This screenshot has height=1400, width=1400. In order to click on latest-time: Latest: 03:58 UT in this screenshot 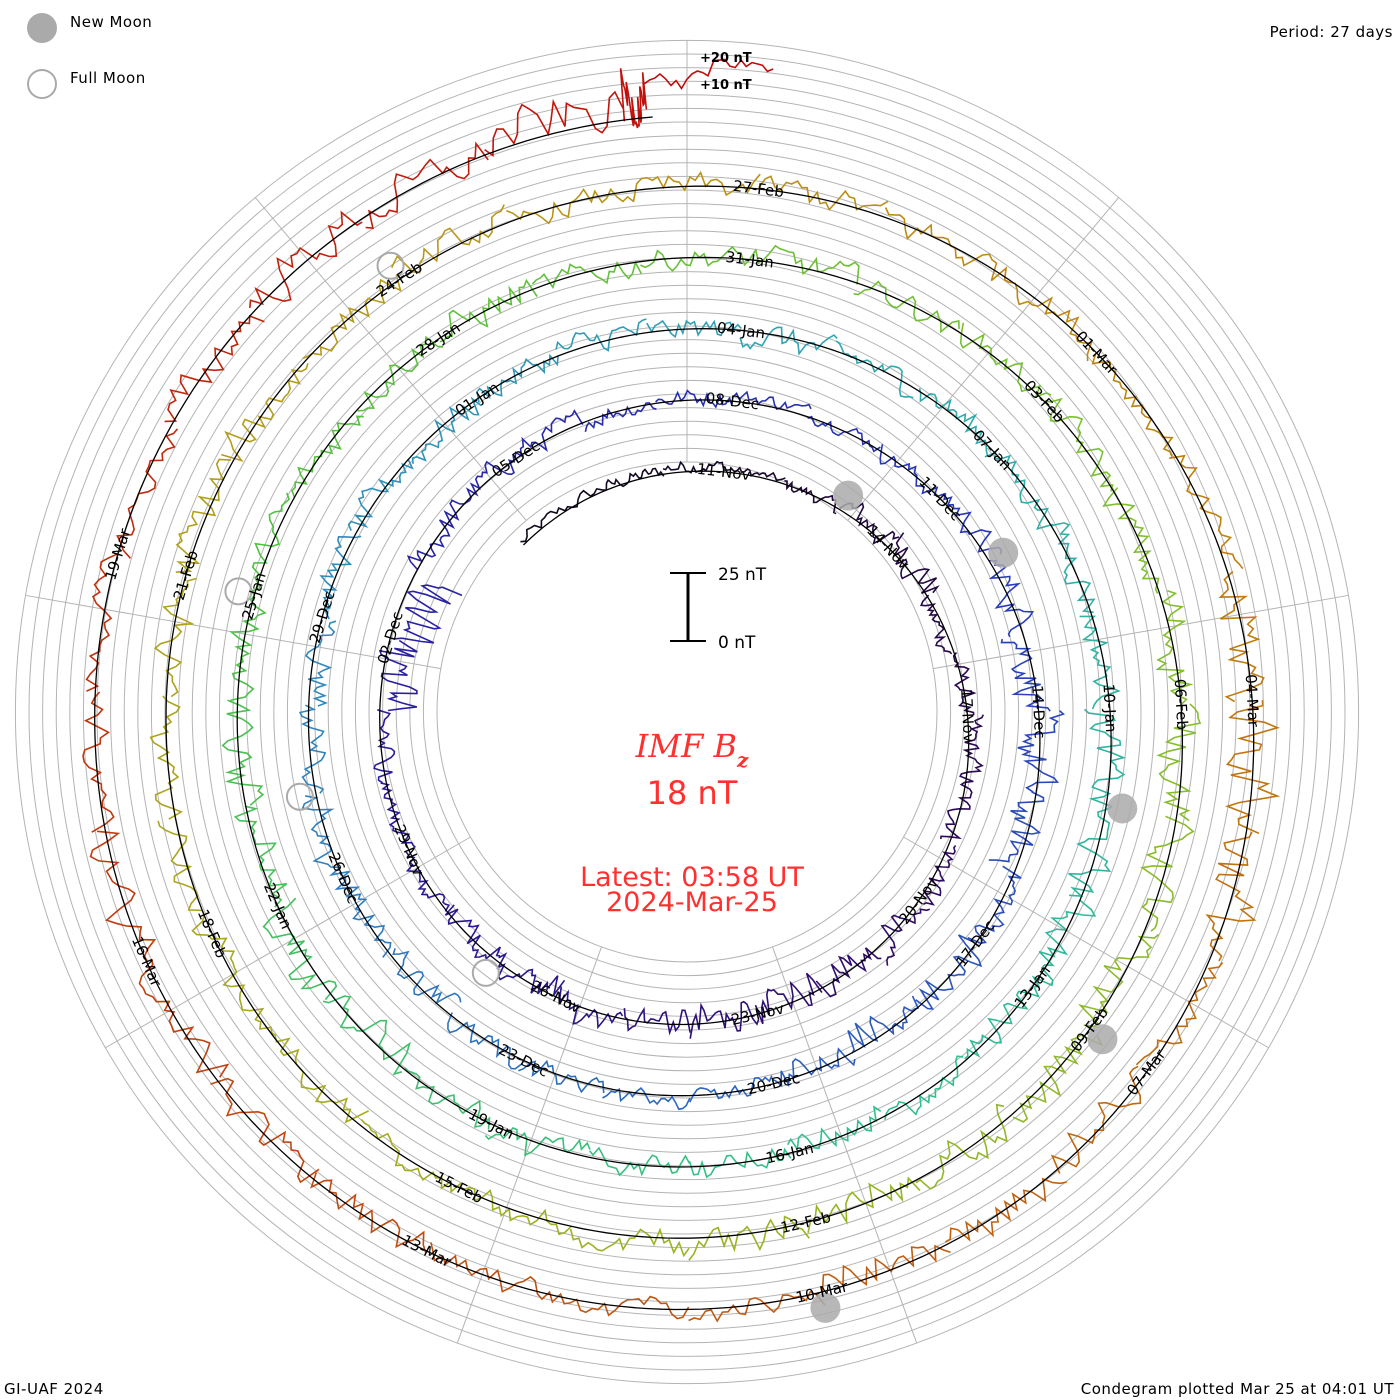, I will do `click(692, 877)`.